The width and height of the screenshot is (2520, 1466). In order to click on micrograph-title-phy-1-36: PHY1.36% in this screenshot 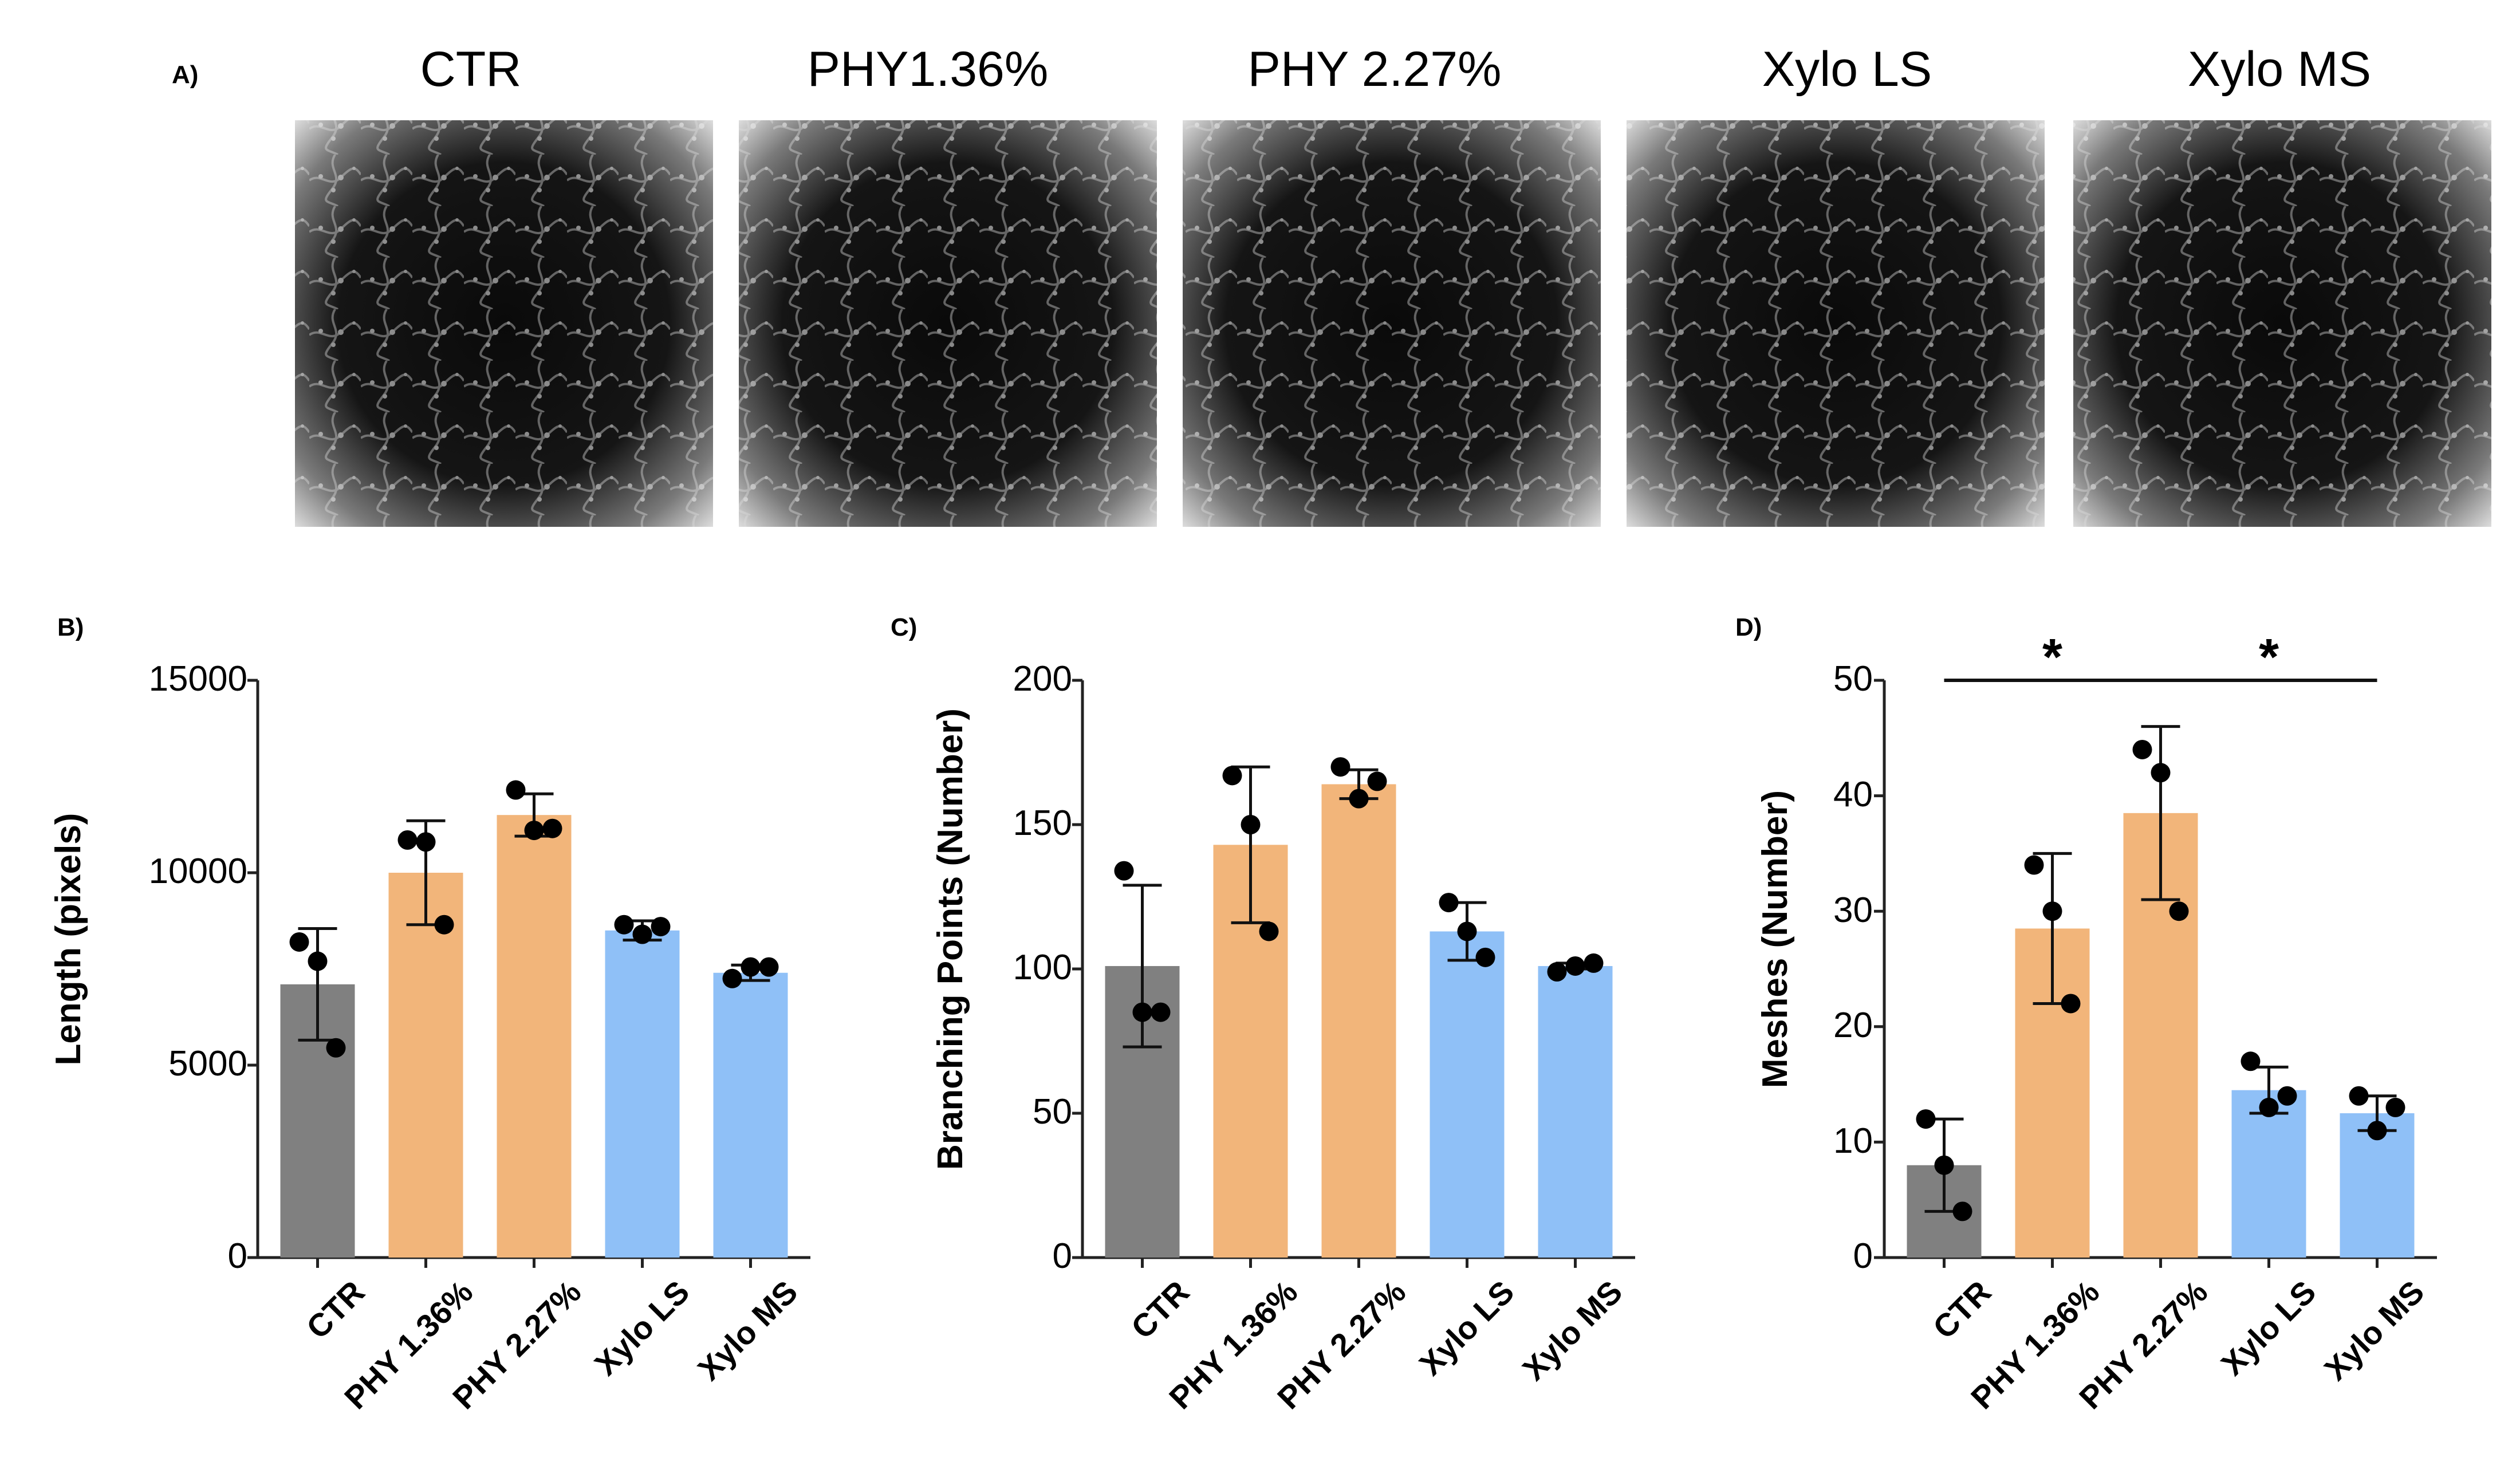, I will do `click(928, 69)`.